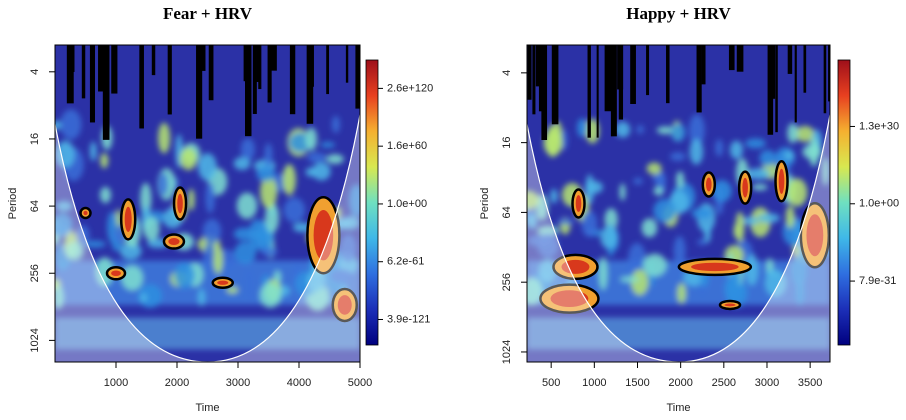 The height and width of the screenshot is (420, 906). Describe the element at coordinates (507, 143) in the screenshot. I see `y-tick-label: 16` at that location.